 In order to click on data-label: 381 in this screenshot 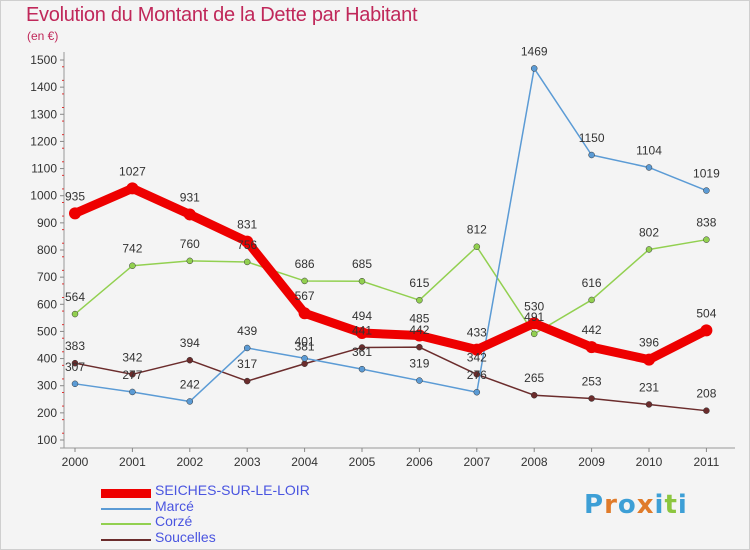, I will do `click(305, 347)`.